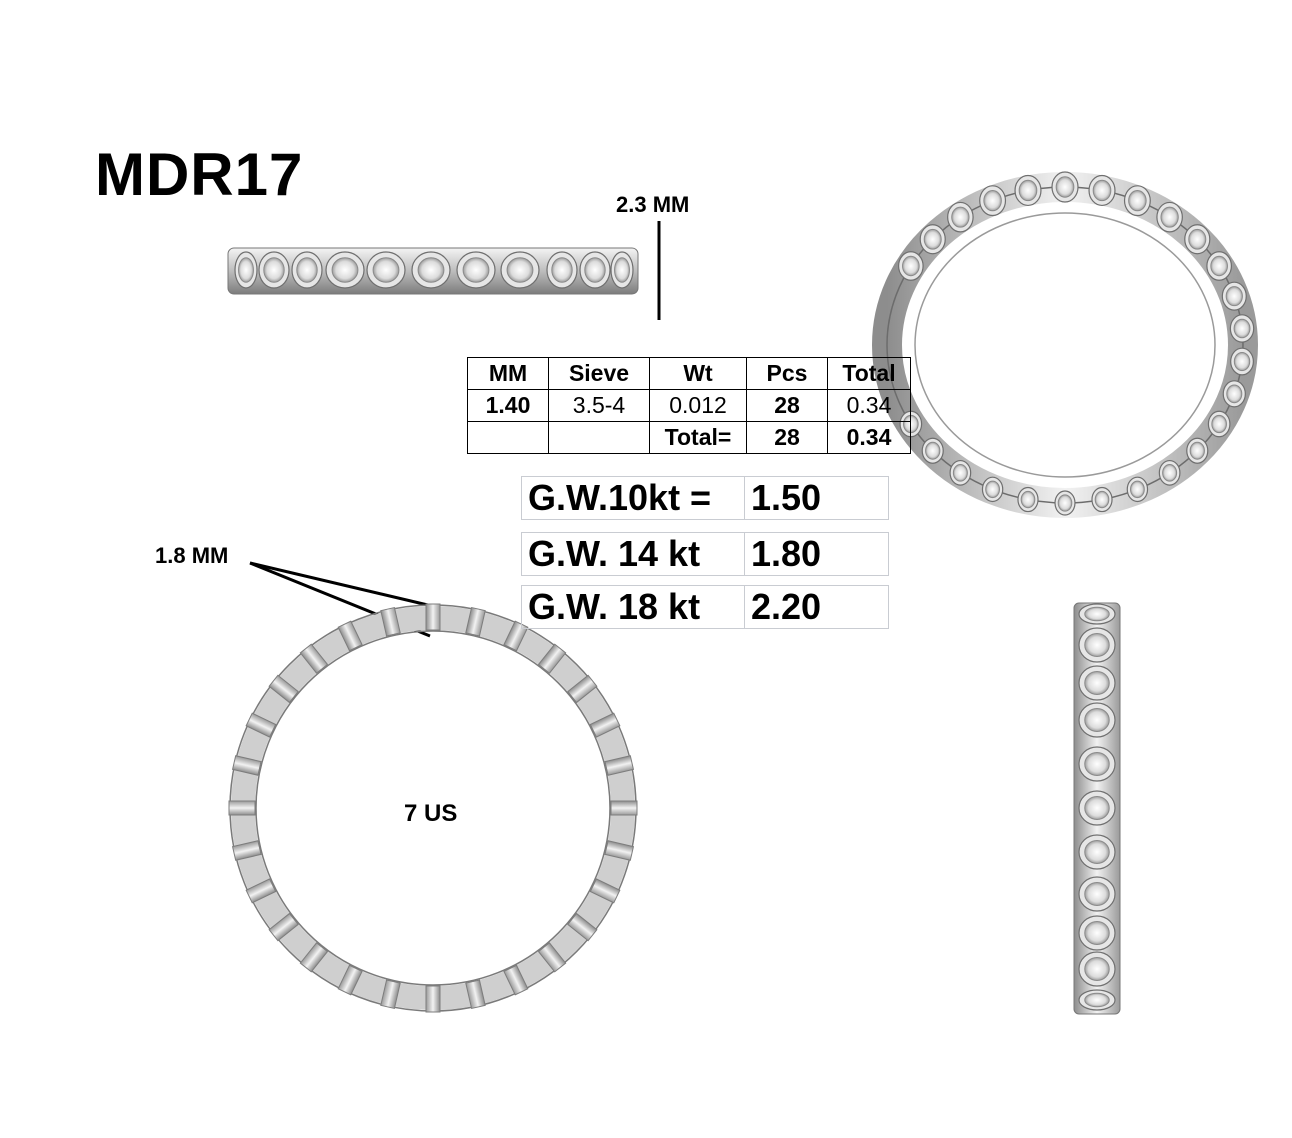  I want to click on table-summary-row: Total= 28 0.34, so click(689, 437).